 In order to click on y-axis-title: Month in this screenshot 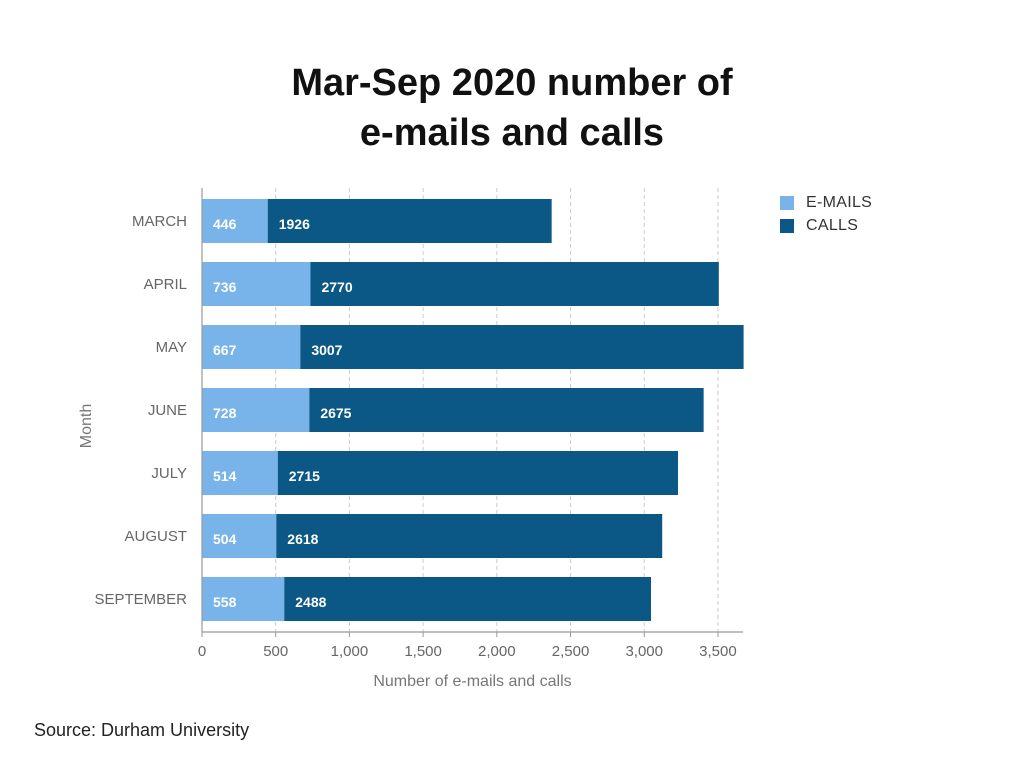, I will do `click(86, 426)`.